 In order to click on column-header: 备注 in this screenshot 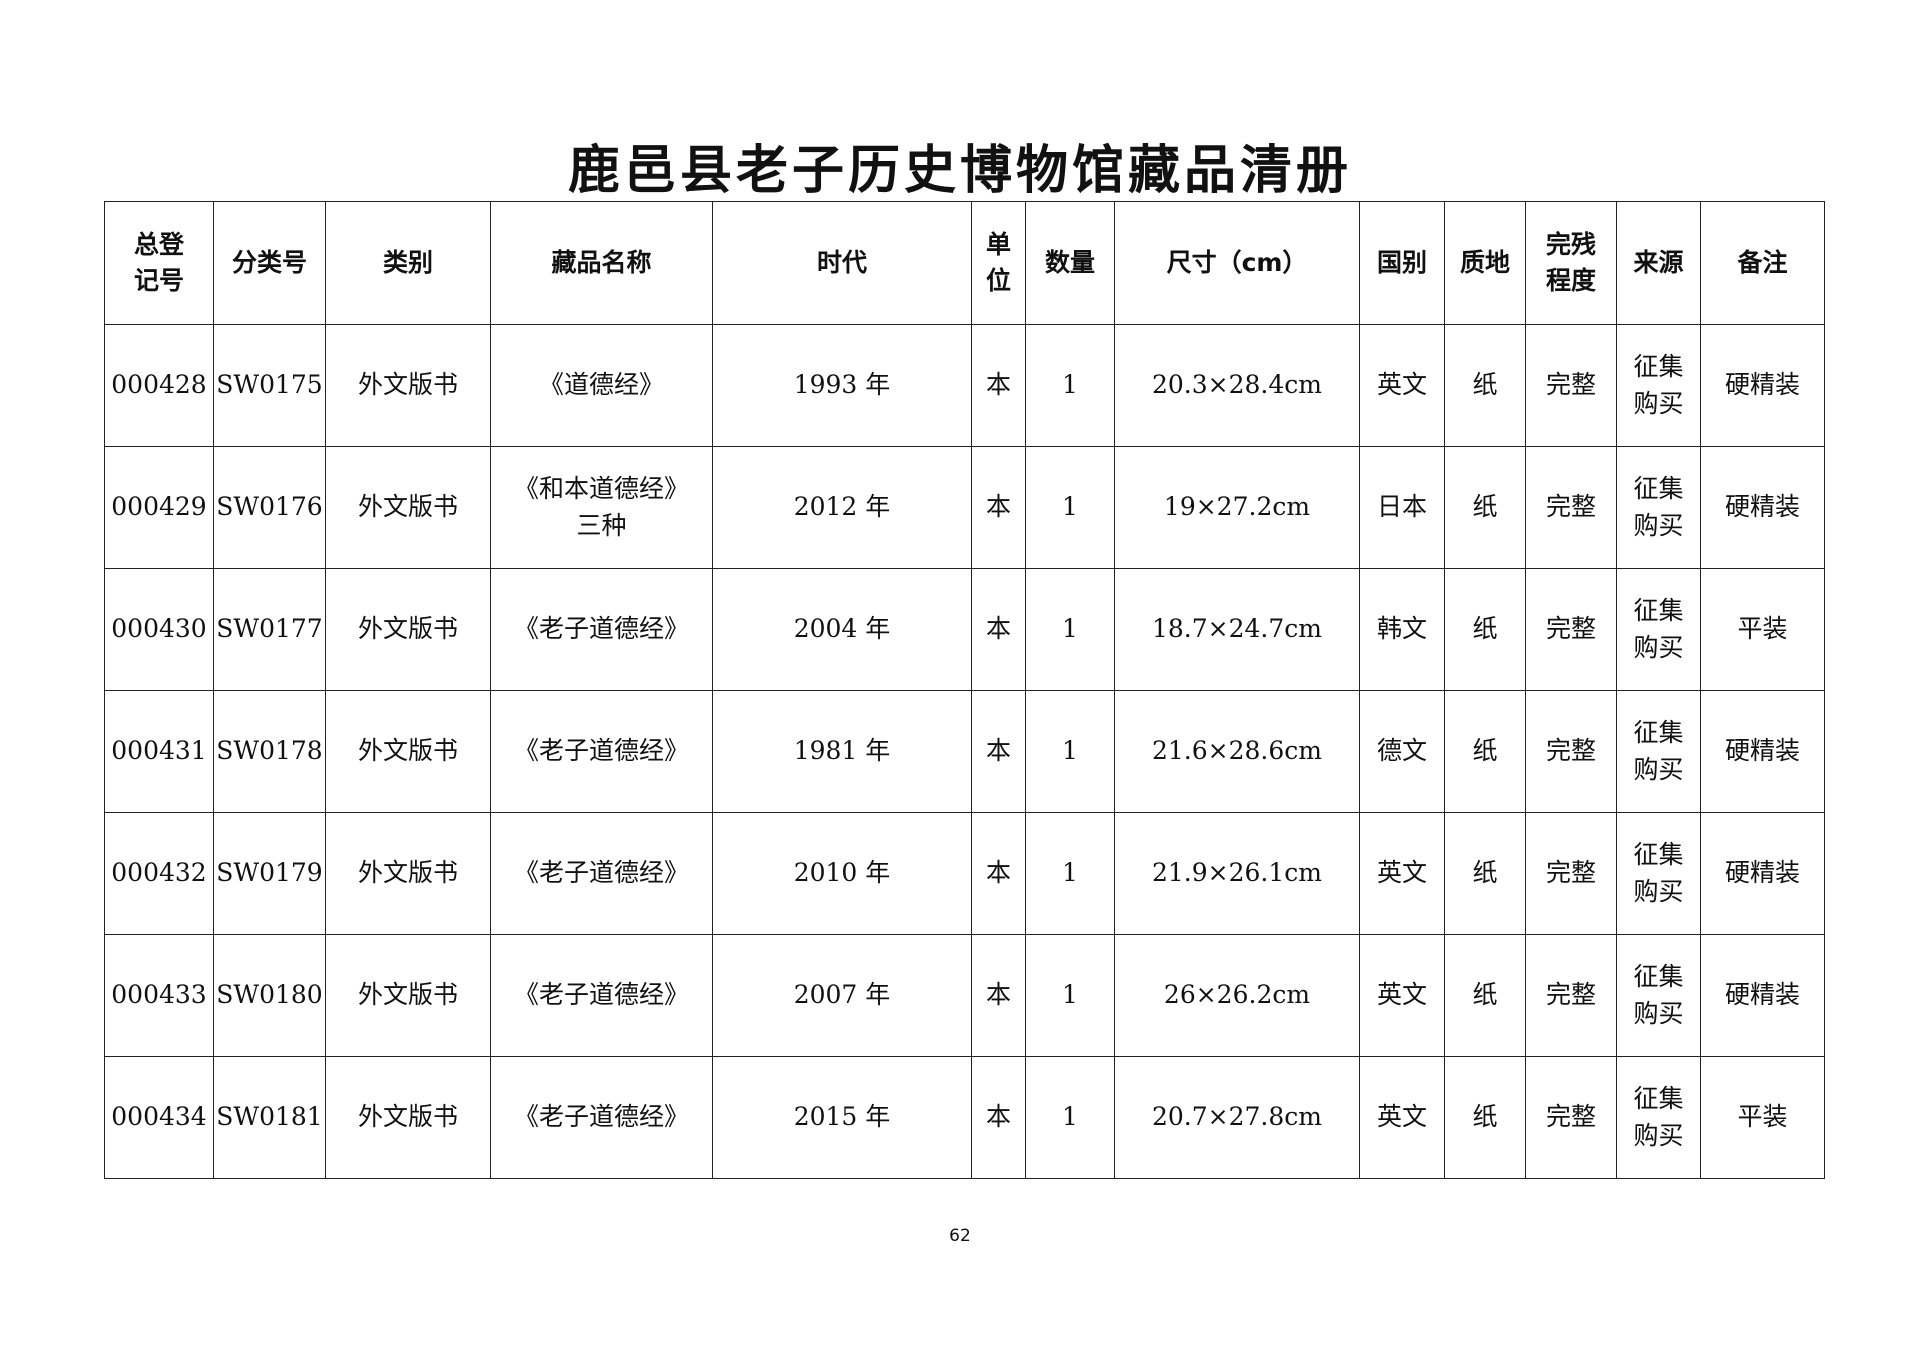, I will do `click(1762, 263)`.